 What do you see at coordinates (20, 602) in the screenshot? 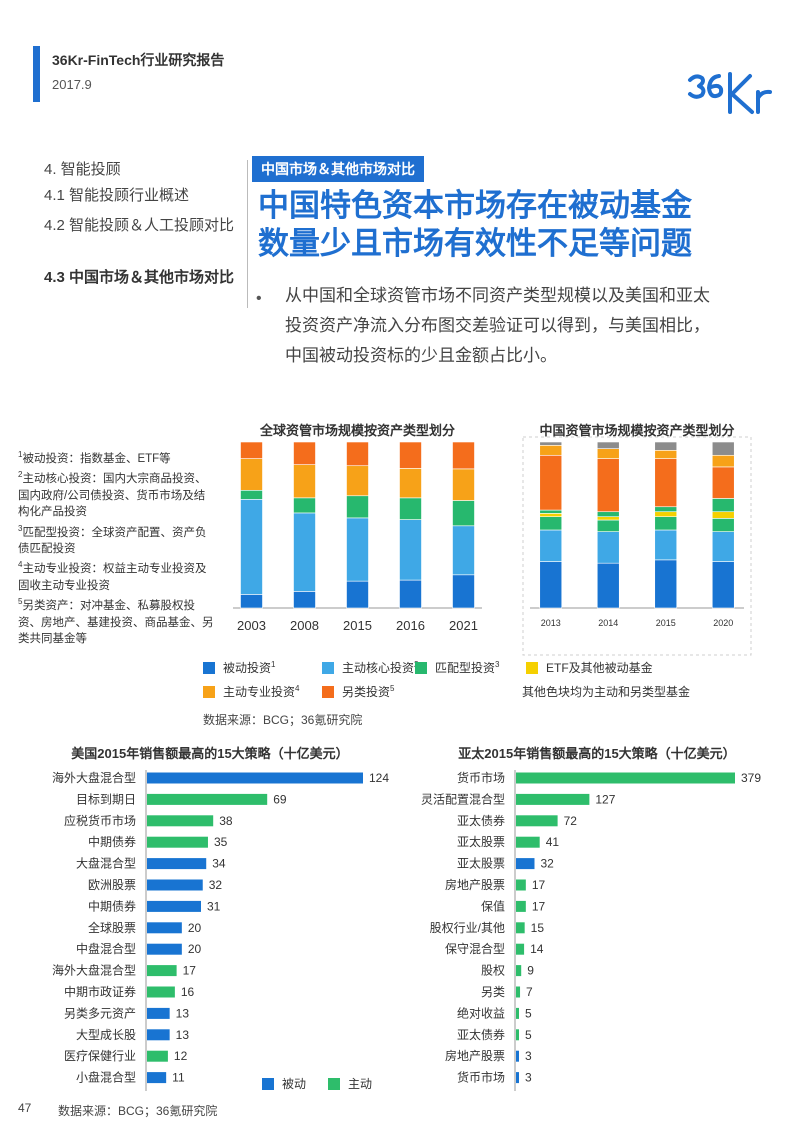
I see `note-number: 5` at bounding box center [20, 602].